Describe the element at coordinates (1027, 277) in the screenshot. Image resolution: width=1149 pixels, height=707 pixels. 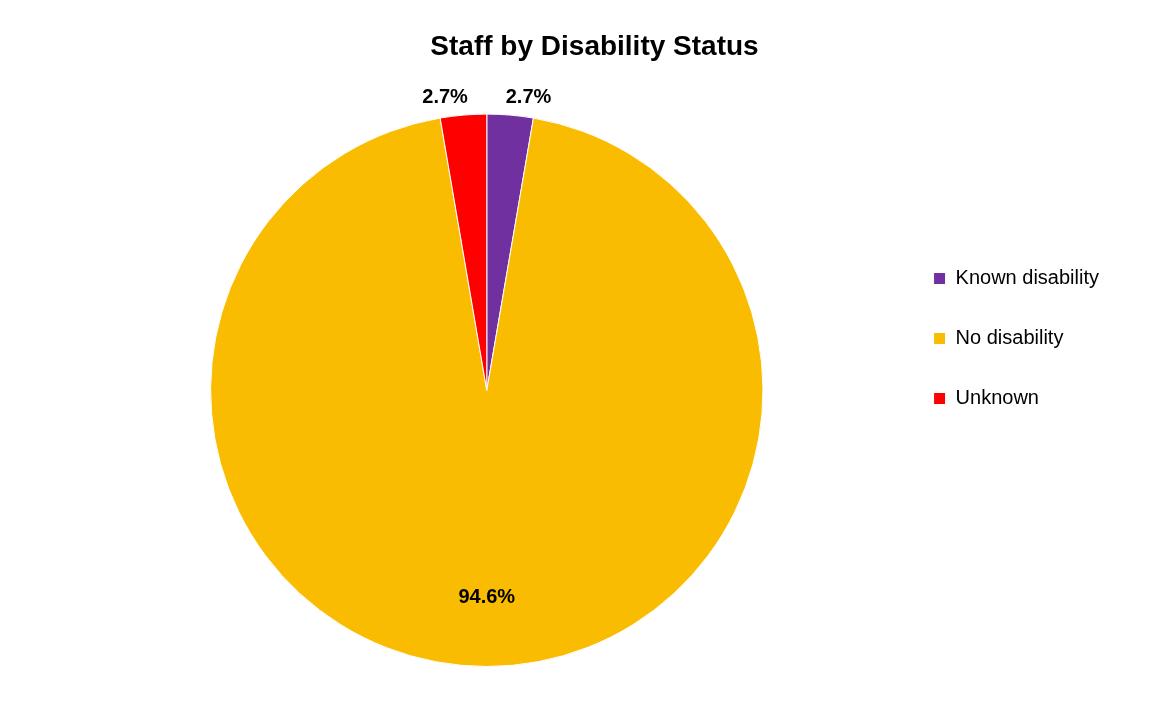
I see `legend-label: Known disability` at that location.